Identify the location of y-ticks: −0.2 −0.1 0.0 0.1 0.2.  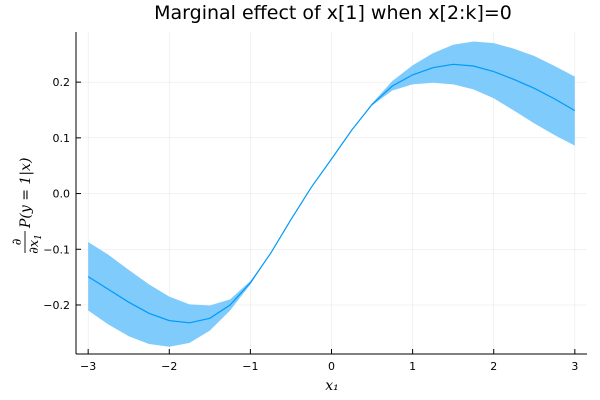
(62, 194).